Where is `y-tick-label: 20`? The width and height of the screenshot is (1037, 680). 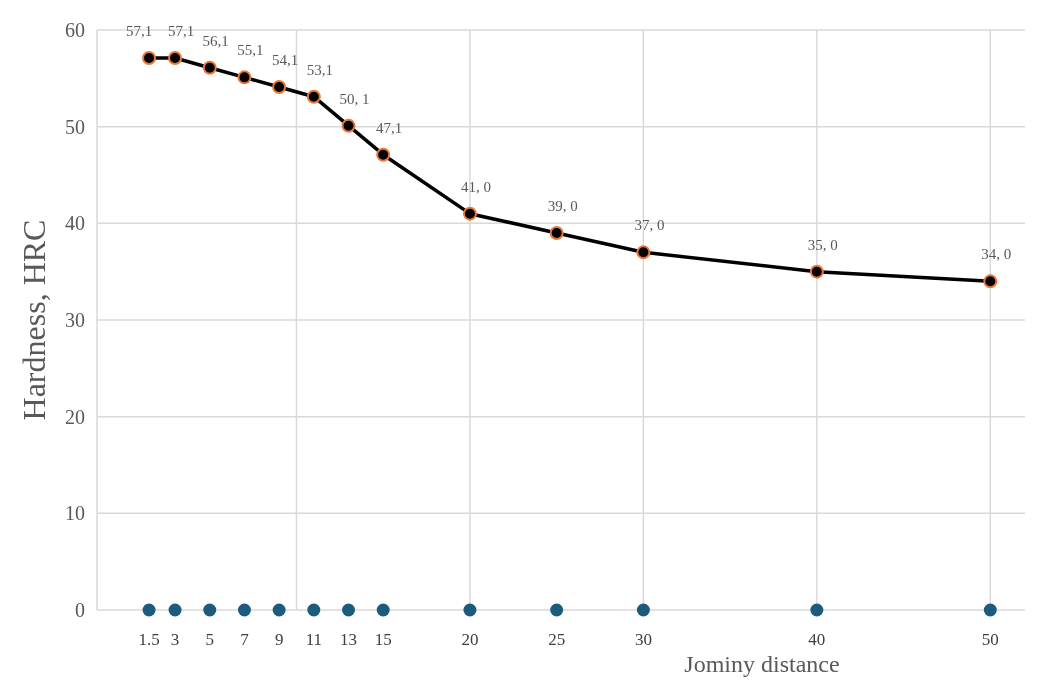
y-tick-label: 20 is located at coordinates (75, 416).